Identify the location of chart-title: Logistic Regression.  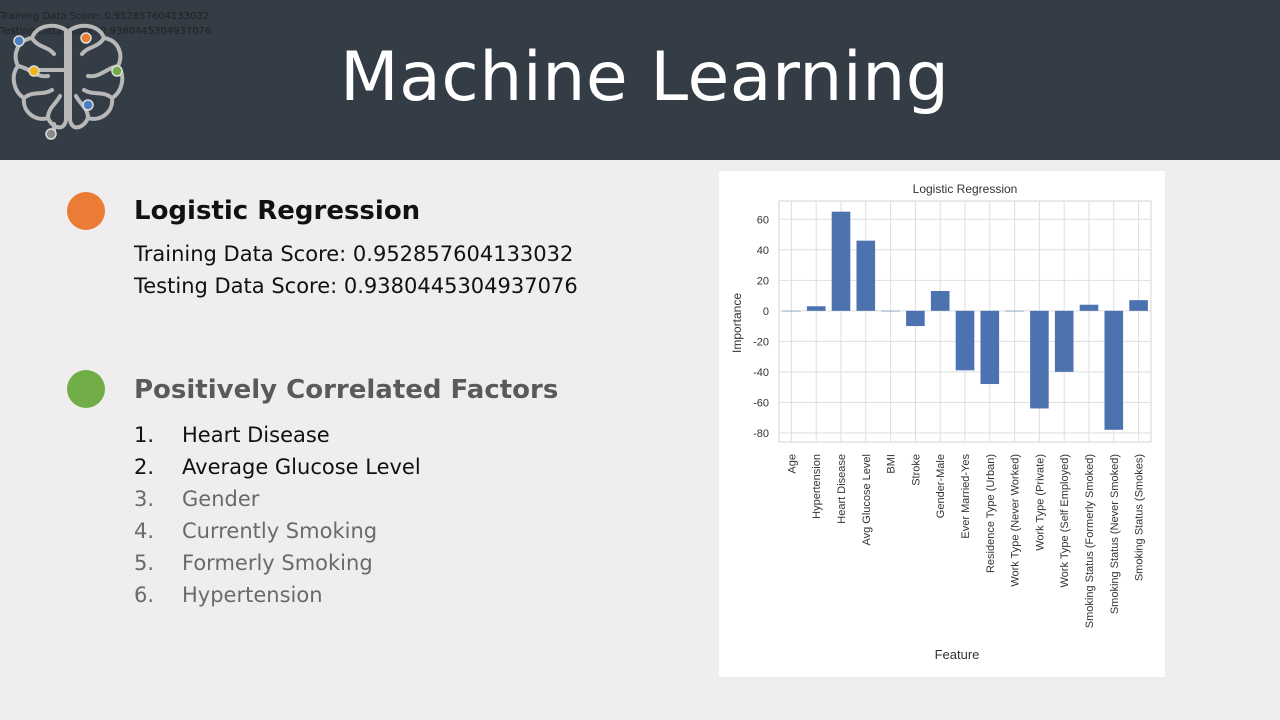
(965, 189).